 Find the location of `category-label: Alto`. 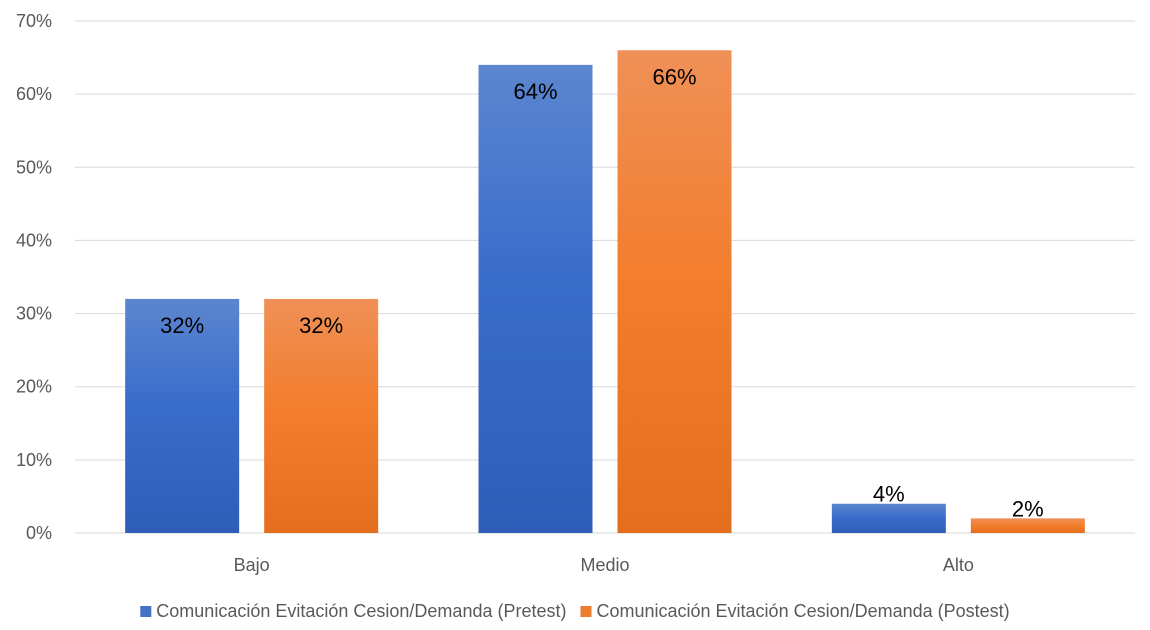

category-label: Alto is located at coordinates (958, 565).